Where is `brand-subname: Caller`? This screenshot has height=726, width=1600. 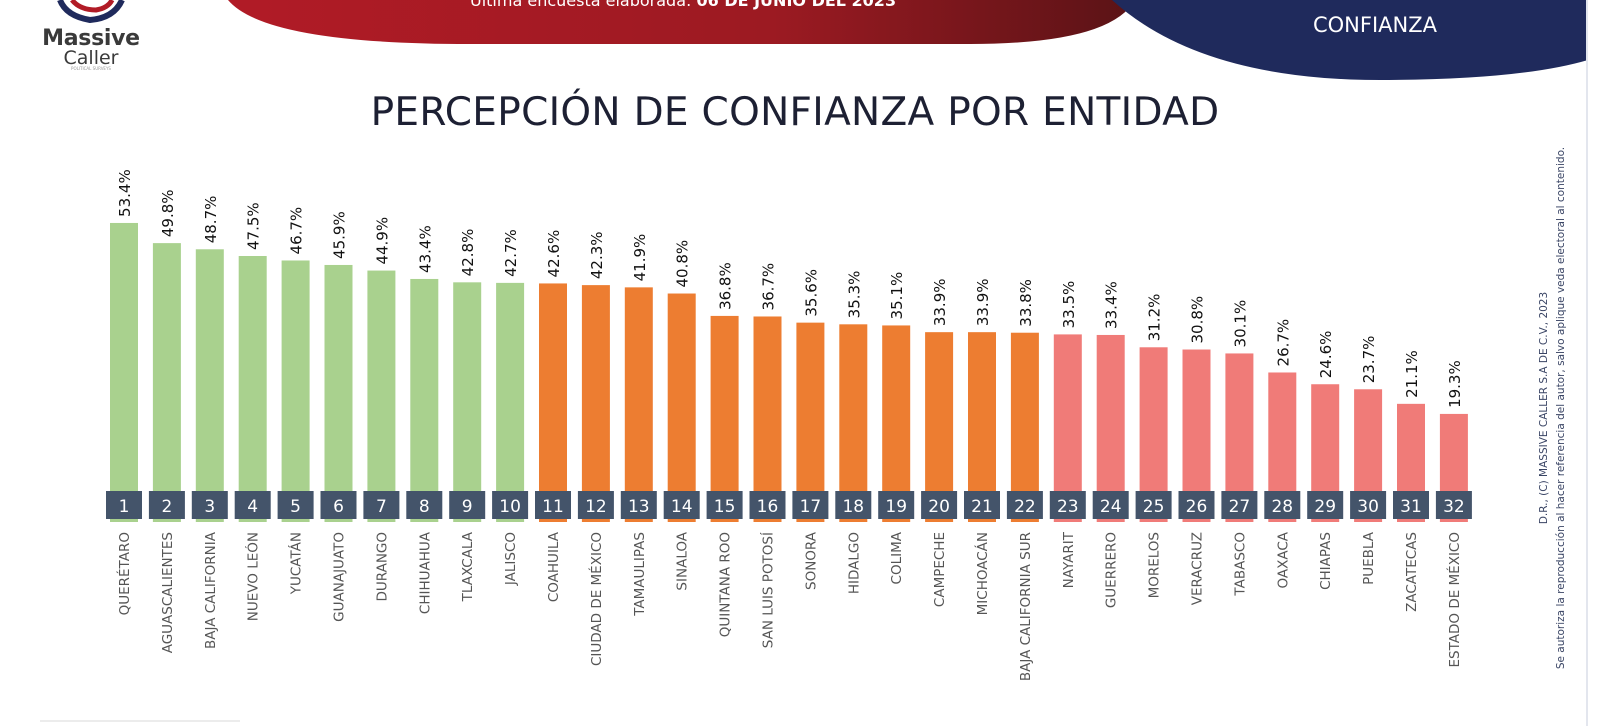
brand-subname: Caller is located at coordinates (91, 58).